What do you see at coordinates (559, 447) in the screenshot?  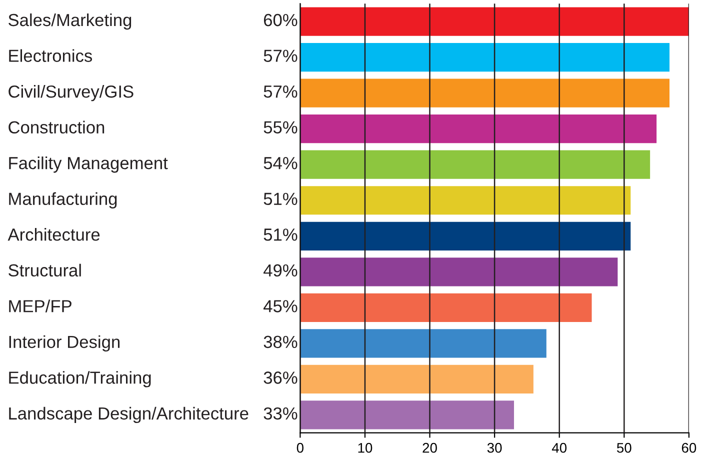 I see `x-tick-label: 40` at bounding box center [559, 447].